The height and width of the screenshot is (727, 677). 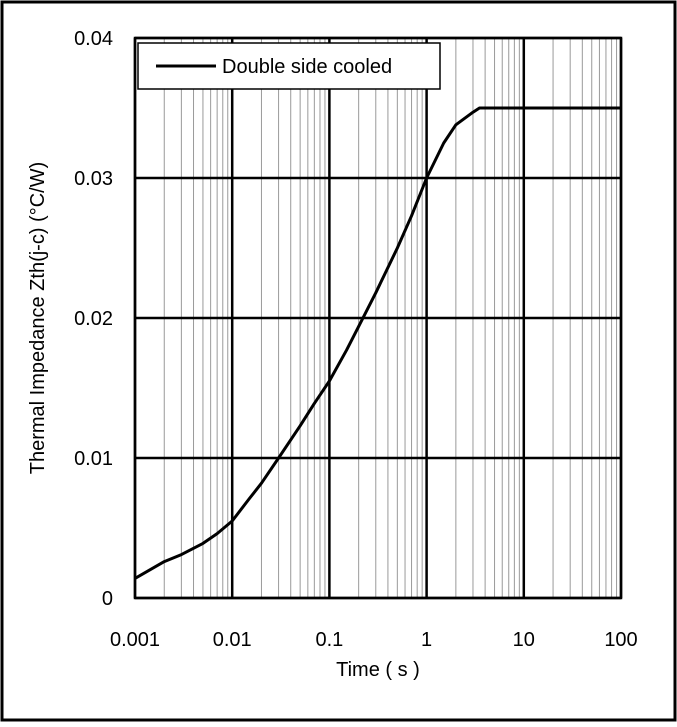 What do you see at coordinates (93, 179) in the screenshot?
I see `y-tick-label: 0.03` at bounding box center [93, 179].